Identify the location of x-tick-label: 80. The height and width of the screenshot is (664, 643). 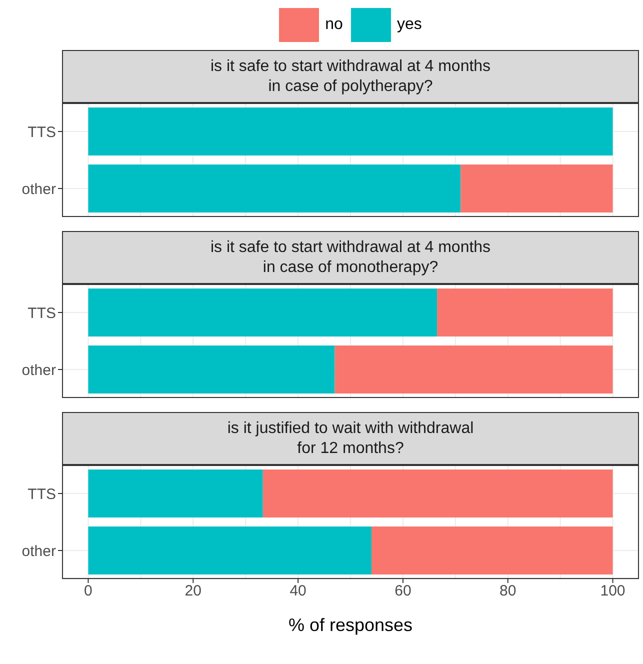
(508, 591).